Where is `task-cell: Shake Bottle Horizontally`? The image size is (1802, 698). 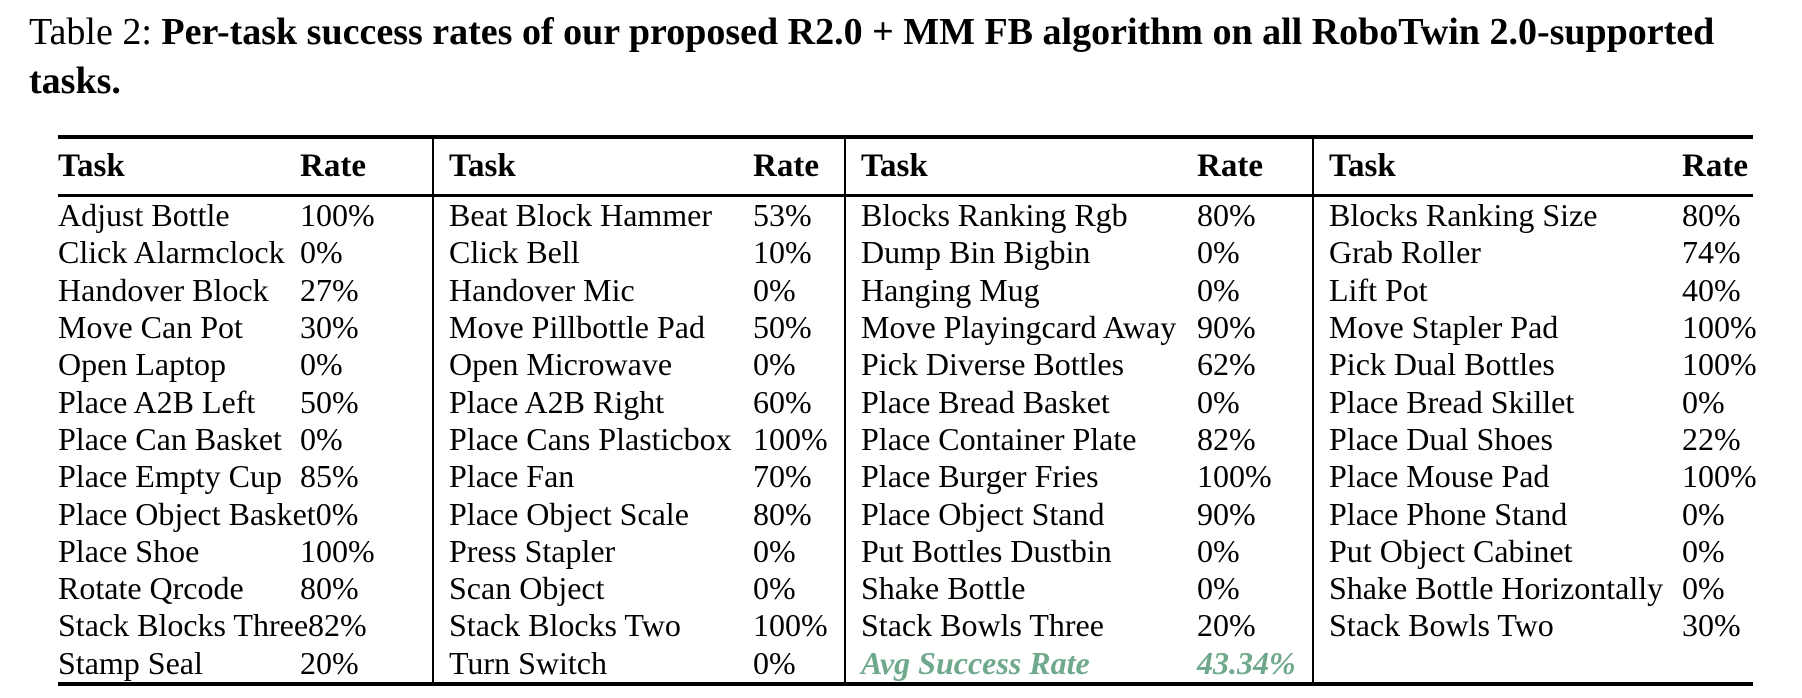
task-cell: Shake Bottle Horizontally is located at coordinates (1496, 588).